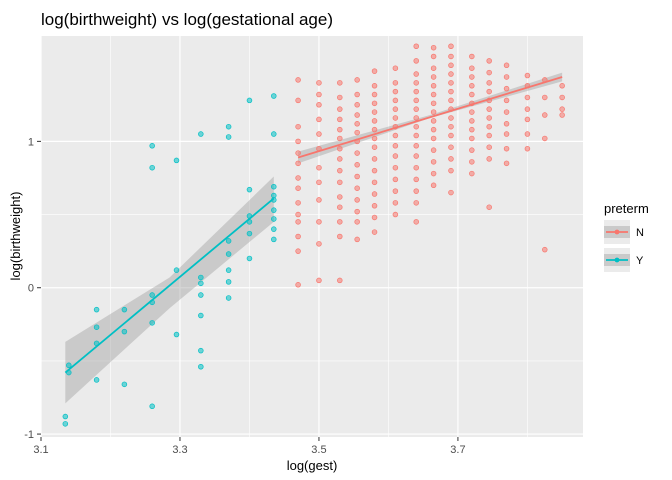  I want to click on legend-item-N: N, so click(624, 232).